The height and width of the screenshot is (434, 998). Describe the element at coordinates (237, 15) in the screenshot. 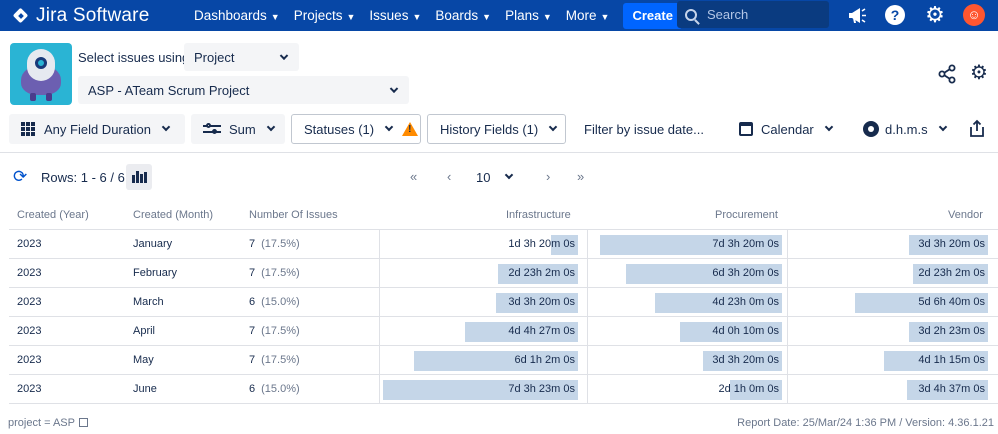

I see `nav-dashboards: Dashboards ▼` at that location.